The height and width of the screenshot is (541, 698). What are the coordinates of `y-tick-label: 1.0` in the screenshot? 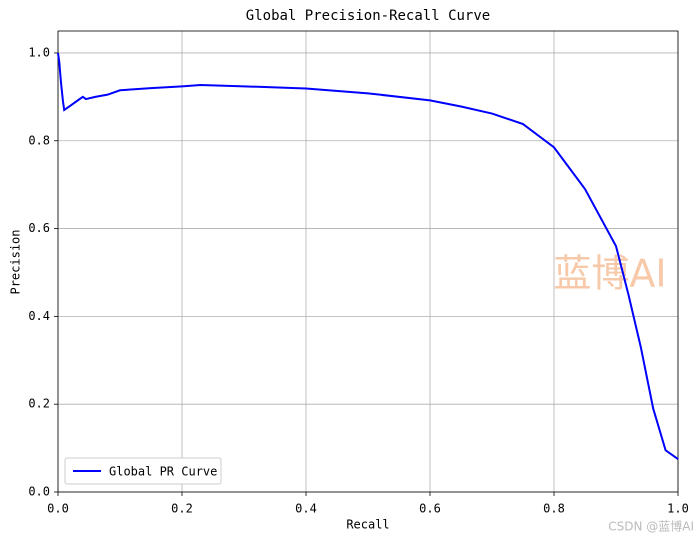 It's located at (39, 52).